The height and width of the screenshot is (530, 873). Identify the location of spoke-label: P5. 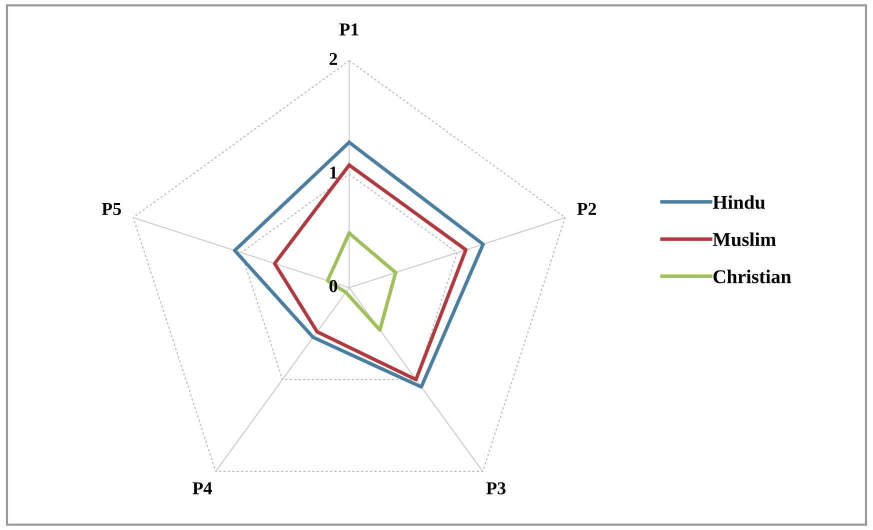
(111, 209).